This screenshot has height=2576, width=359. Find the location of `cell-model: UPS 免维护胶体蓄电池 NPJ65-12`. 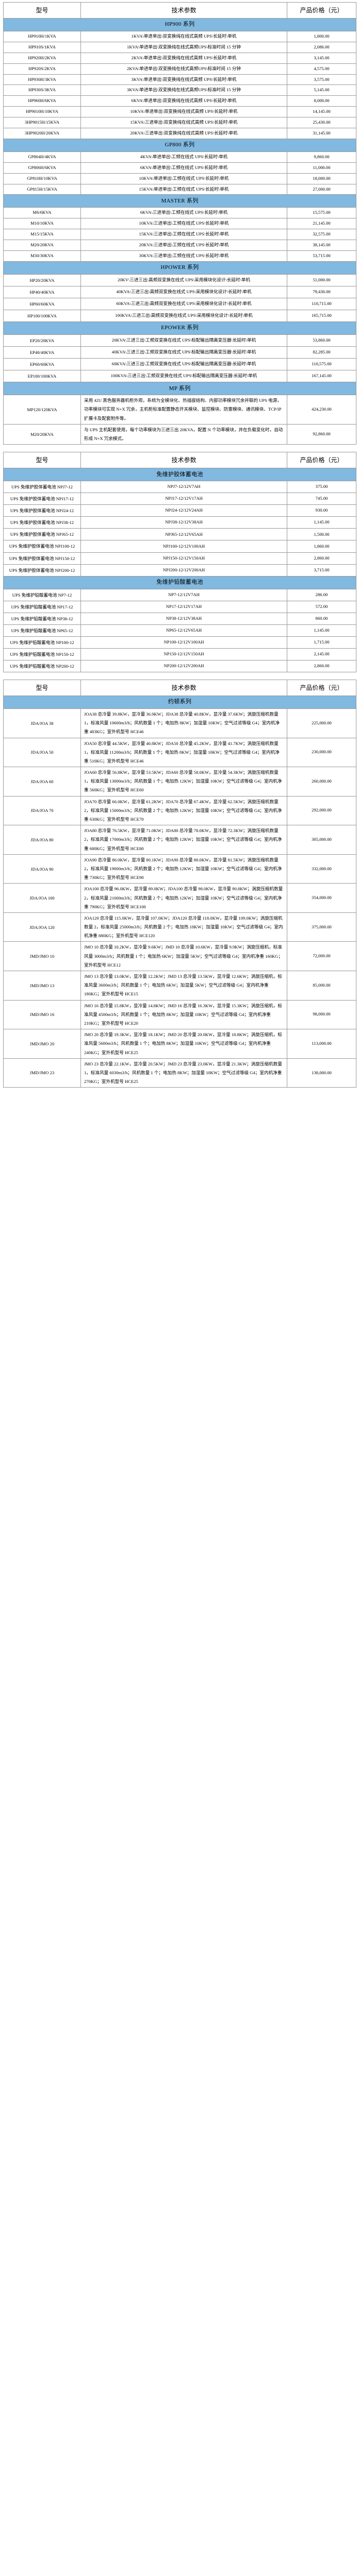

cell-model: UPS 免维护胶体蓄电池 NPJ65-12 is located at coordinates (42, 534).